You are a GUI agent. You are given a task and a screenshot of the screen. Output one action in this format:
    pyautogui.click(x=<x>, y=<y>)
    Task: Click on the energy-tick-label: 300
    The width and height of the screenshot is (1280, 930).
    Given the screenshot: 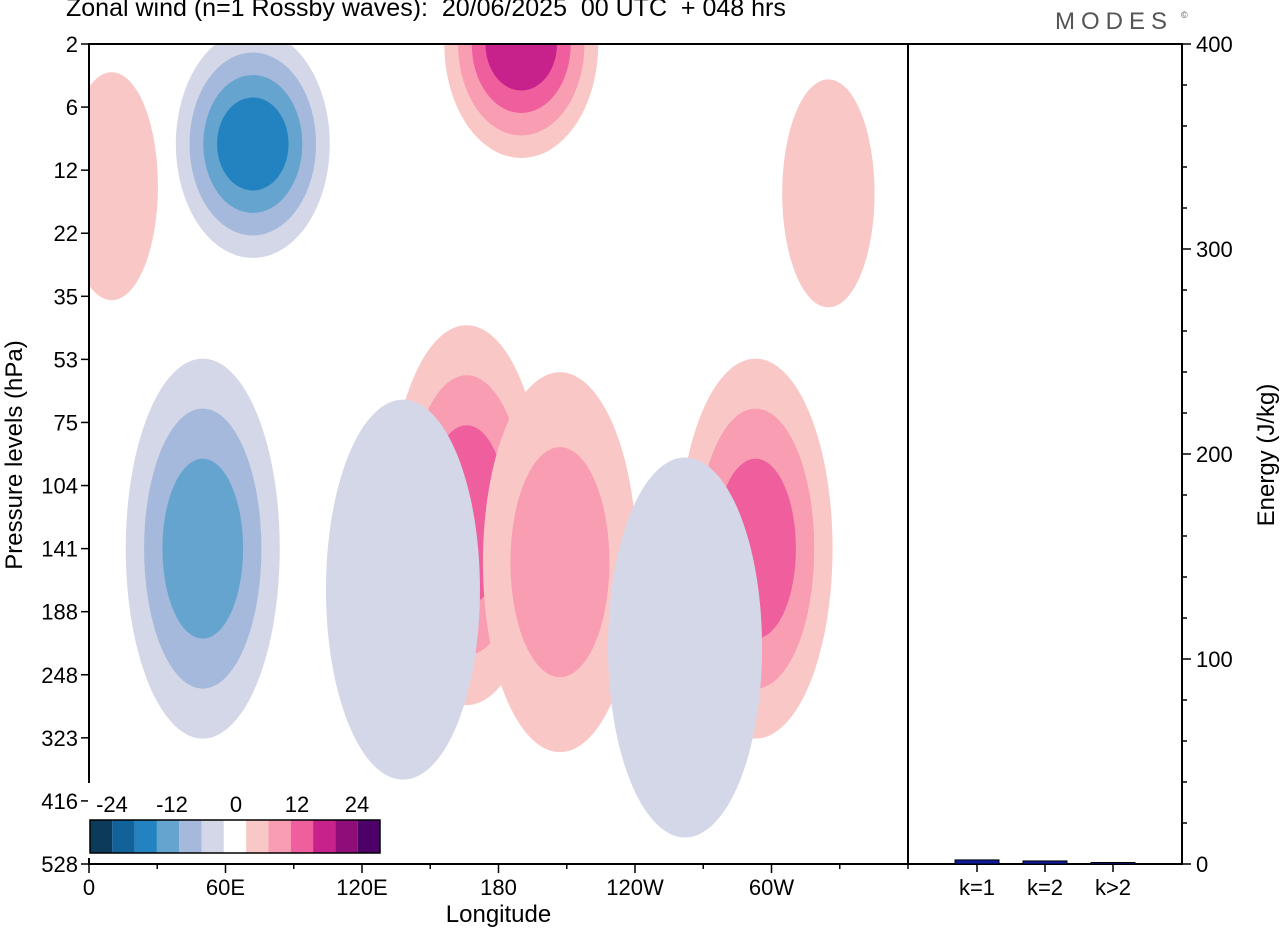 What is the action you would take?
    pyautogui.click(x=1214, y=249)
    